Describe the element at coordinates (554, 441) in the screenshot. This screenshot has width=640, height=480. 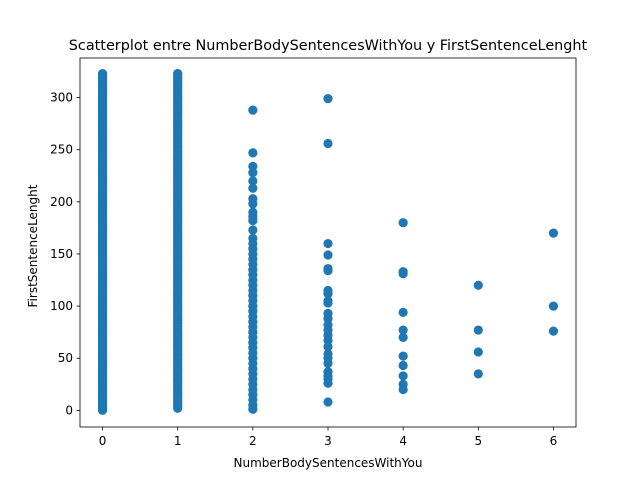
I see `x-tick-label: 6` at that location.